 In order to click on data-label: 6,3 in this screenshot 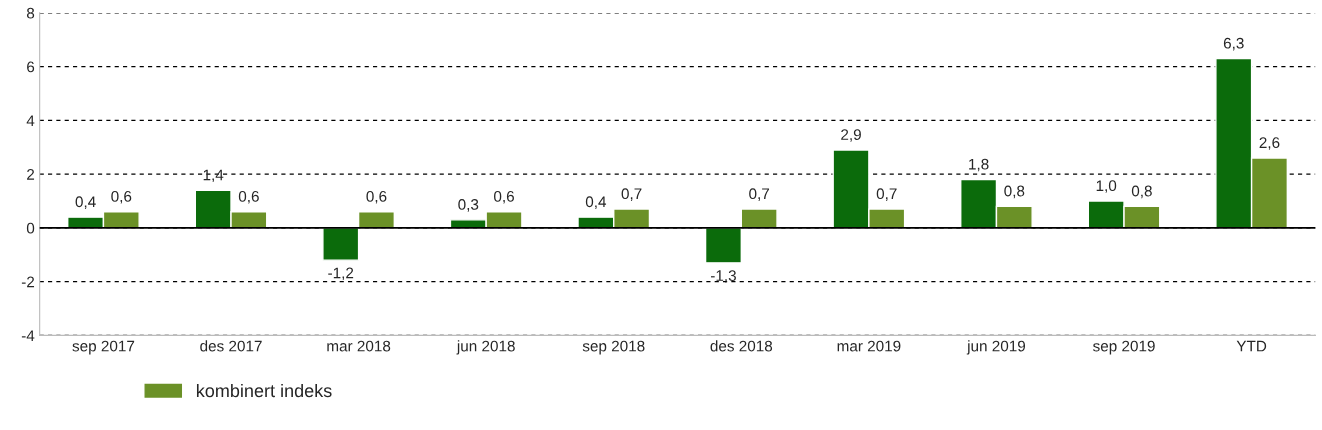, I will do `click(1233, 44)`.